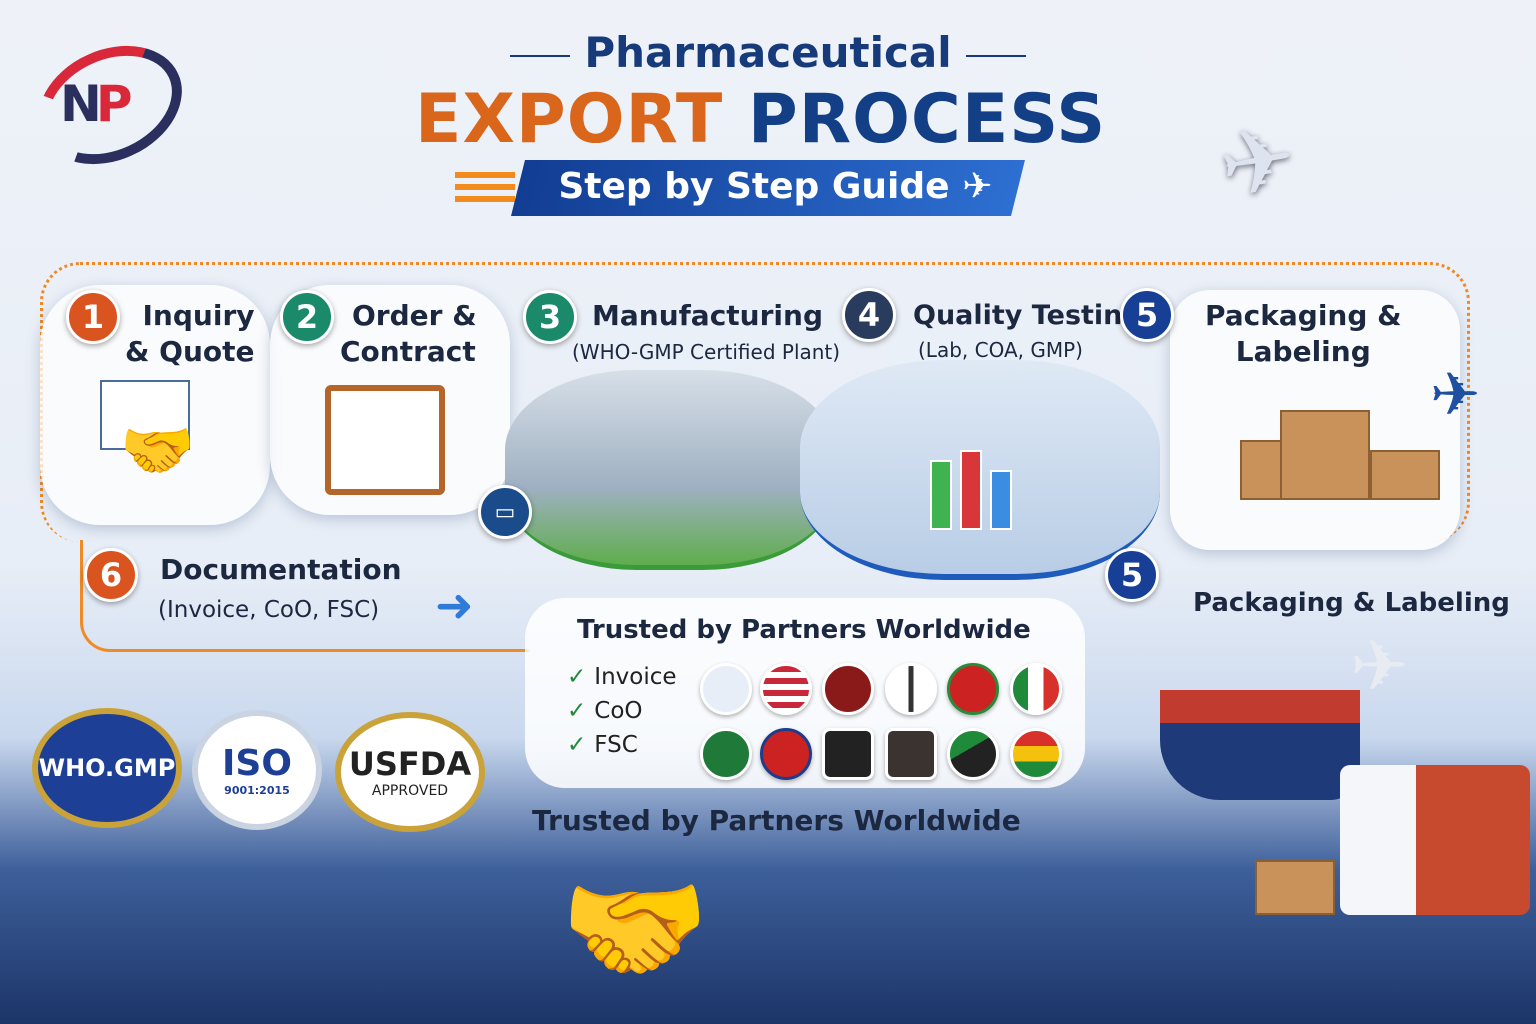  What do you see at coordinates (269, 610) in the screenshot?
I see `step-6-sub: (Invoice, CoO, FSC)` at bounding box center [269, 610].